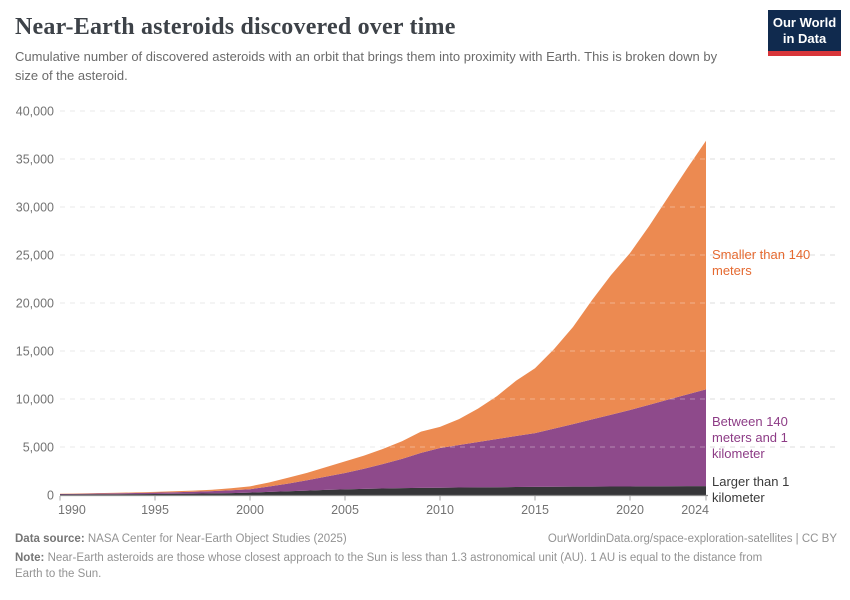 Image resolution: width=850 pixels, height=600 pixels. Describe the element at coordinates (35, 160) in the screenshot. I see `y-axis-tick-label: 35,000` at that location.